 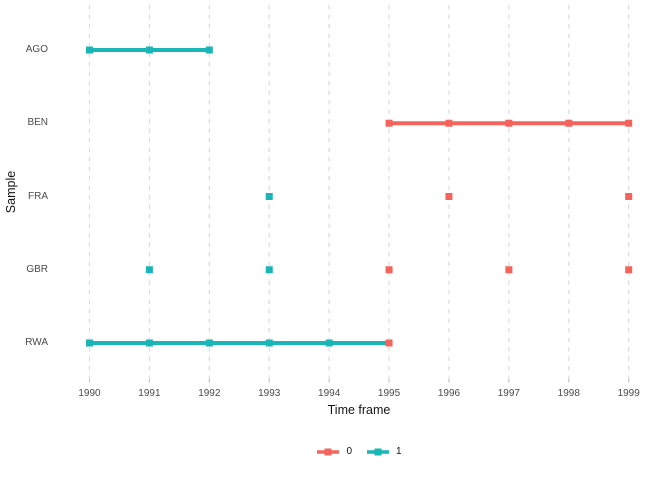 I want to click on y-tick-label: GBR, so click(x=37, y=269).